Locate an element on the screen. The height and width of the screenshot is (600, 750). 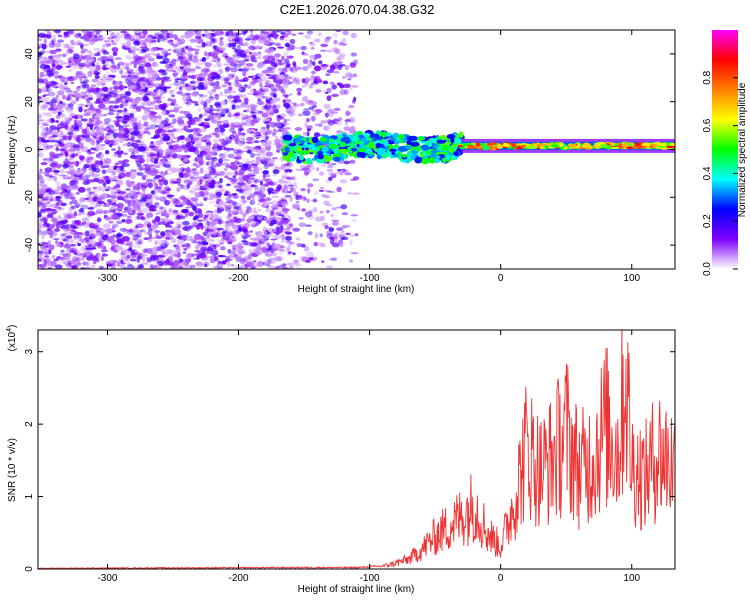
y-tick-label: -20 is located at coordinates (29, 197).